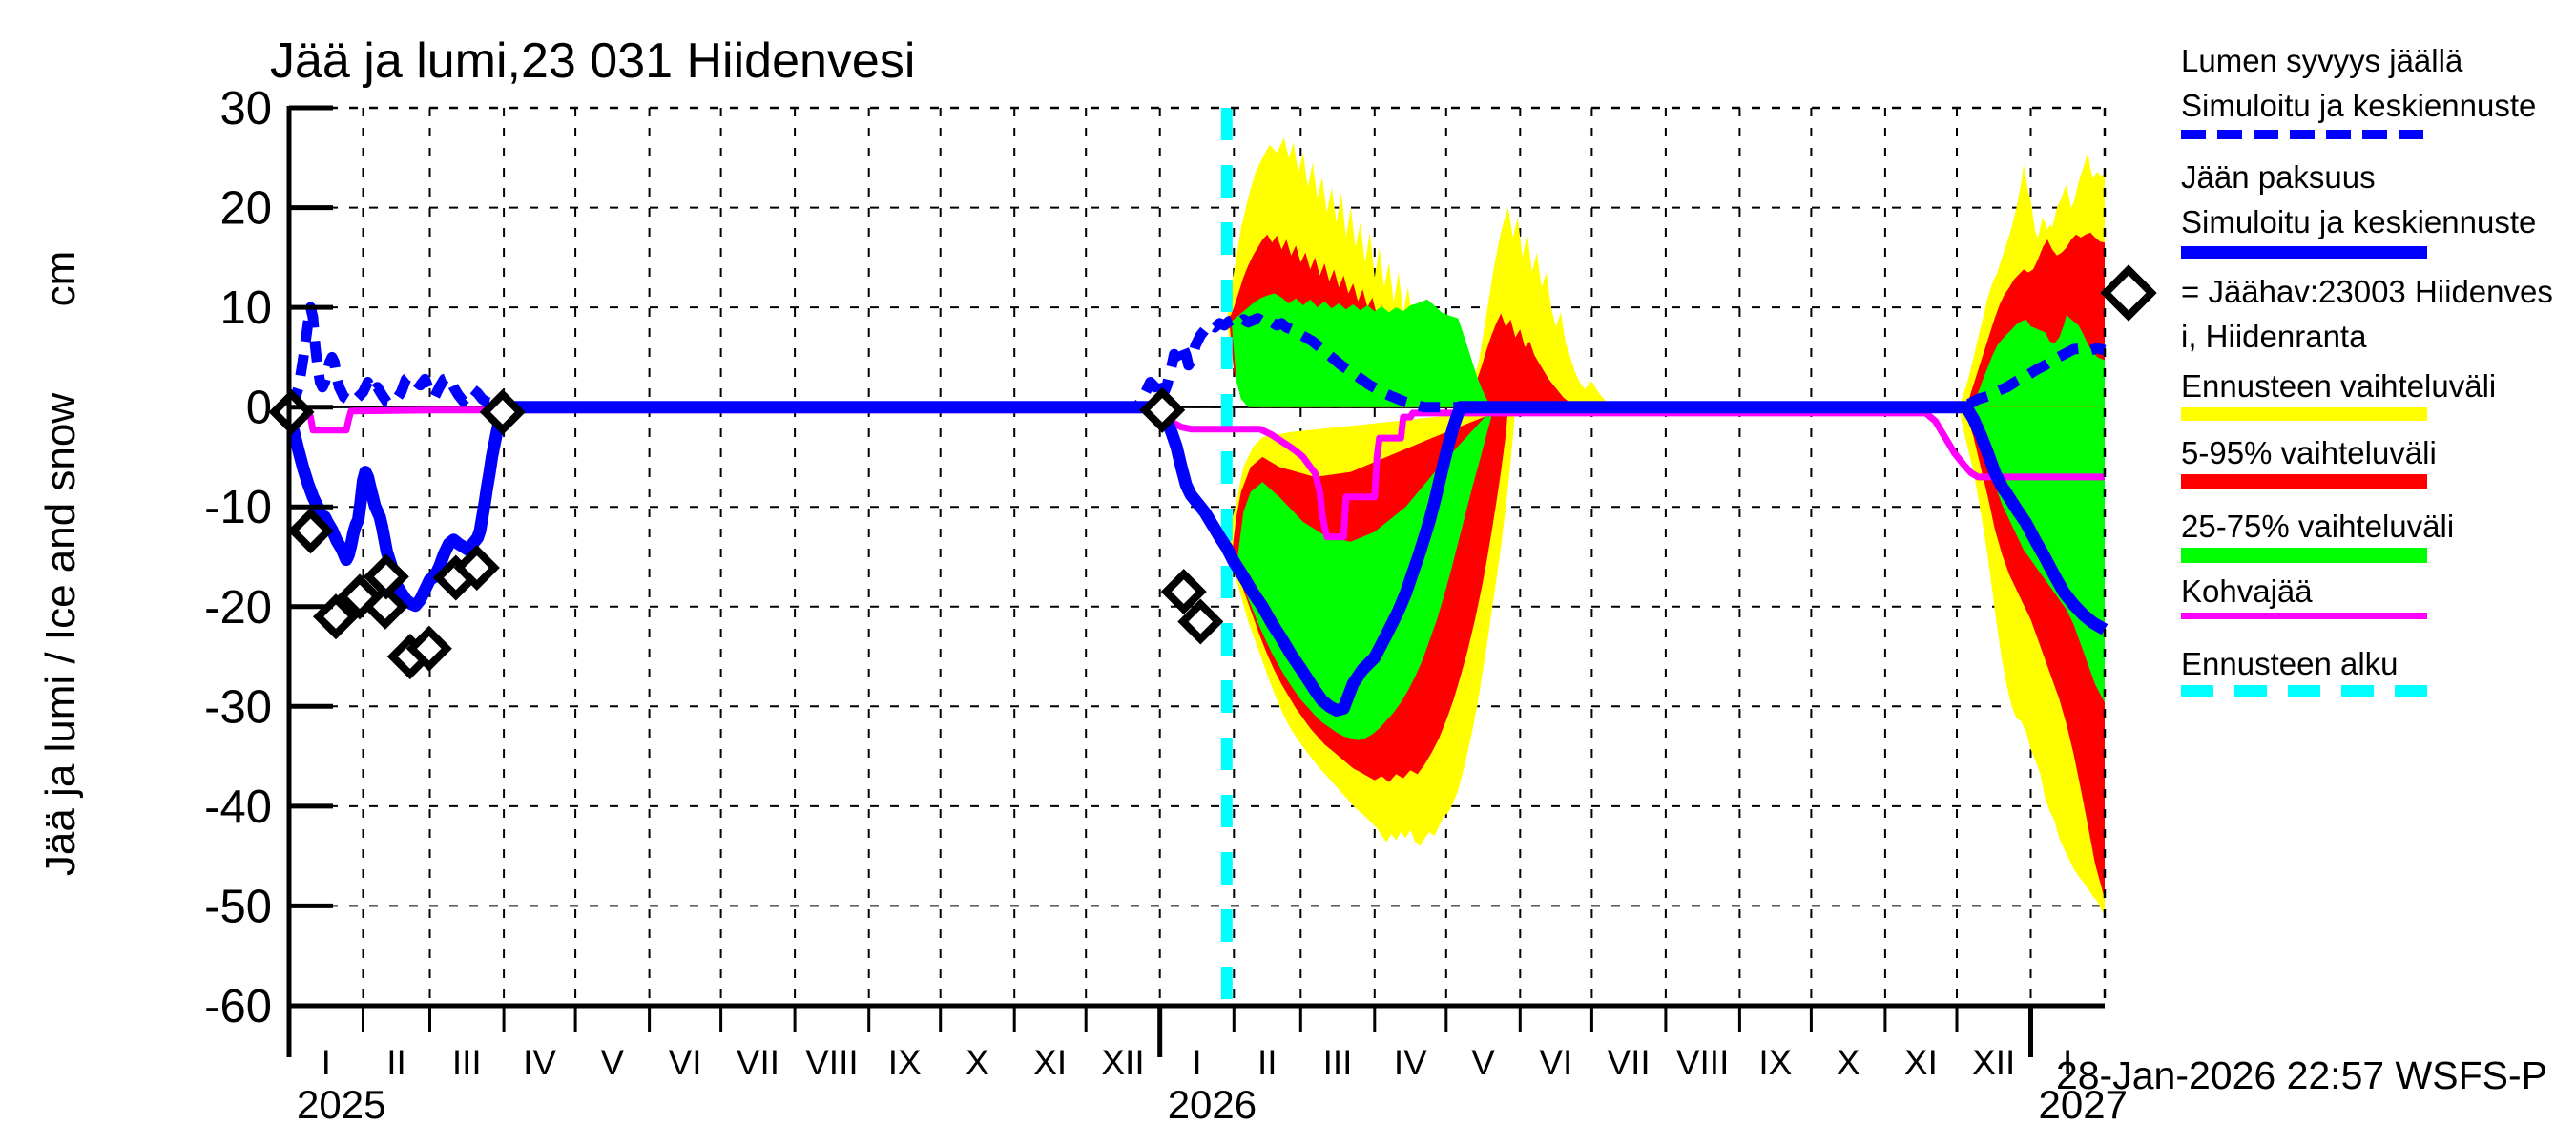 The image size is (2576, 1145). I want to click on marker-layer, so click(746, 533).